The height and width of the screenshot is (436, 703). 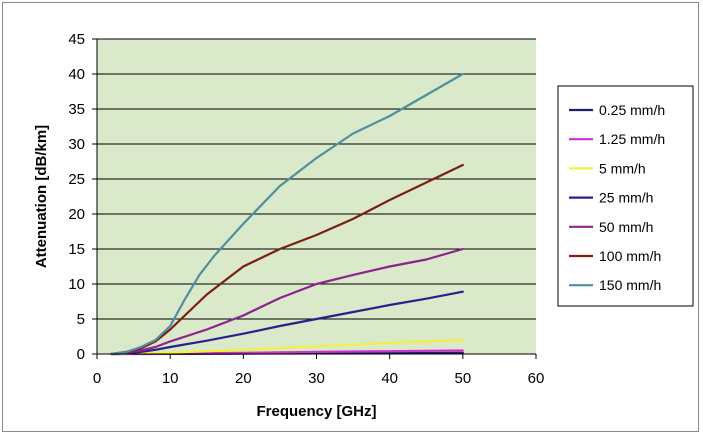 I want to click on legend-label: 0.25 mm/h, so click(x=632, y=110).